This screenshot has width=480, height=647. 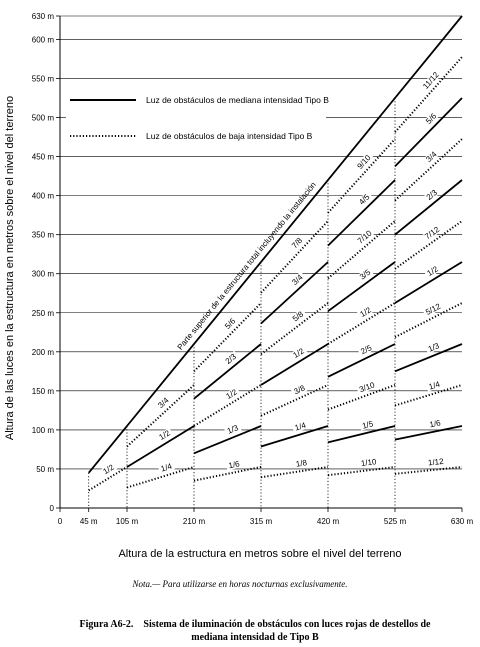 I want to click on y-tick-label: 400 m, so click(x=43, y=196).